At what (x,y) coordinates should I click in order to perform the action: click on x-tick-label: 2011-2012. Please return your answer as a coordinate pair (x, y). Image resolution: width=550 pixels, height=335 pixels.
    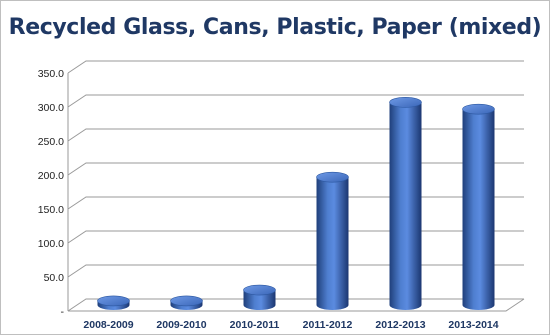
    Looking at the image, I should click on (328, 325).